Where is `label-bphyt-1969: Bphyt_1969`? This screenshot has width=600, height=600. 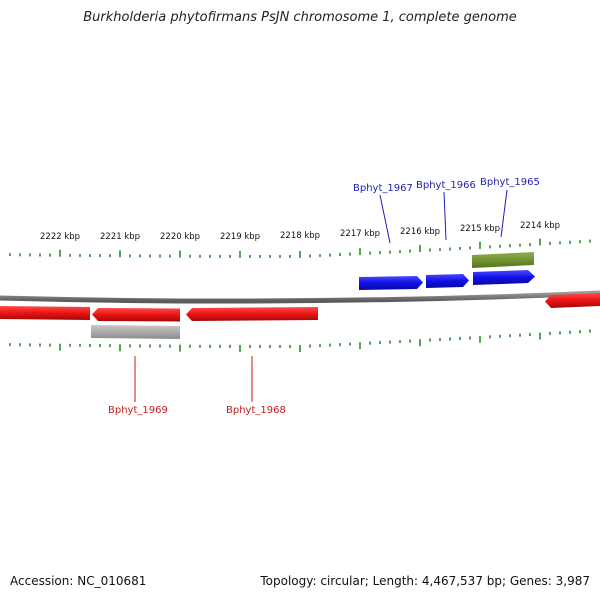 label-bphyt-1969: Bphyt_1969 is located at coordinates (138, 410).